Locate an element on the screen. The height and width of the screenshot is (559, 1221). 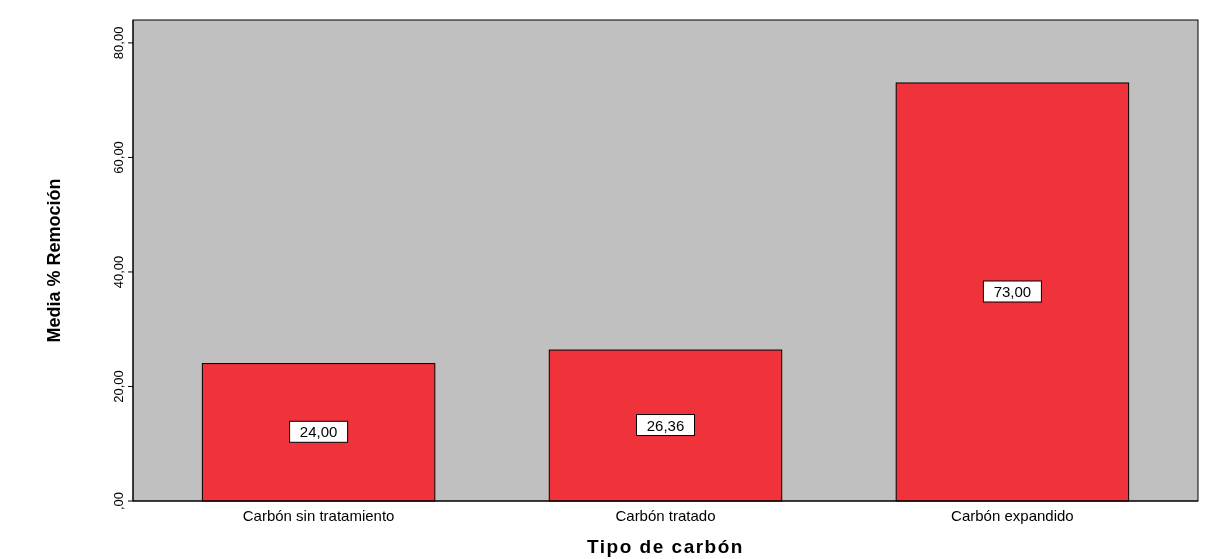
data-label: 73,00 is located at coordinates (1012, 291).